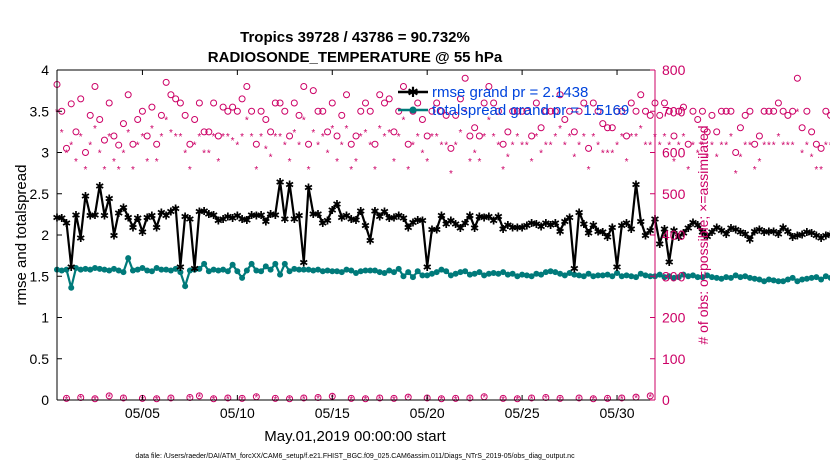  I want to click on right-y-tick-label: 100, so click(674, 359).